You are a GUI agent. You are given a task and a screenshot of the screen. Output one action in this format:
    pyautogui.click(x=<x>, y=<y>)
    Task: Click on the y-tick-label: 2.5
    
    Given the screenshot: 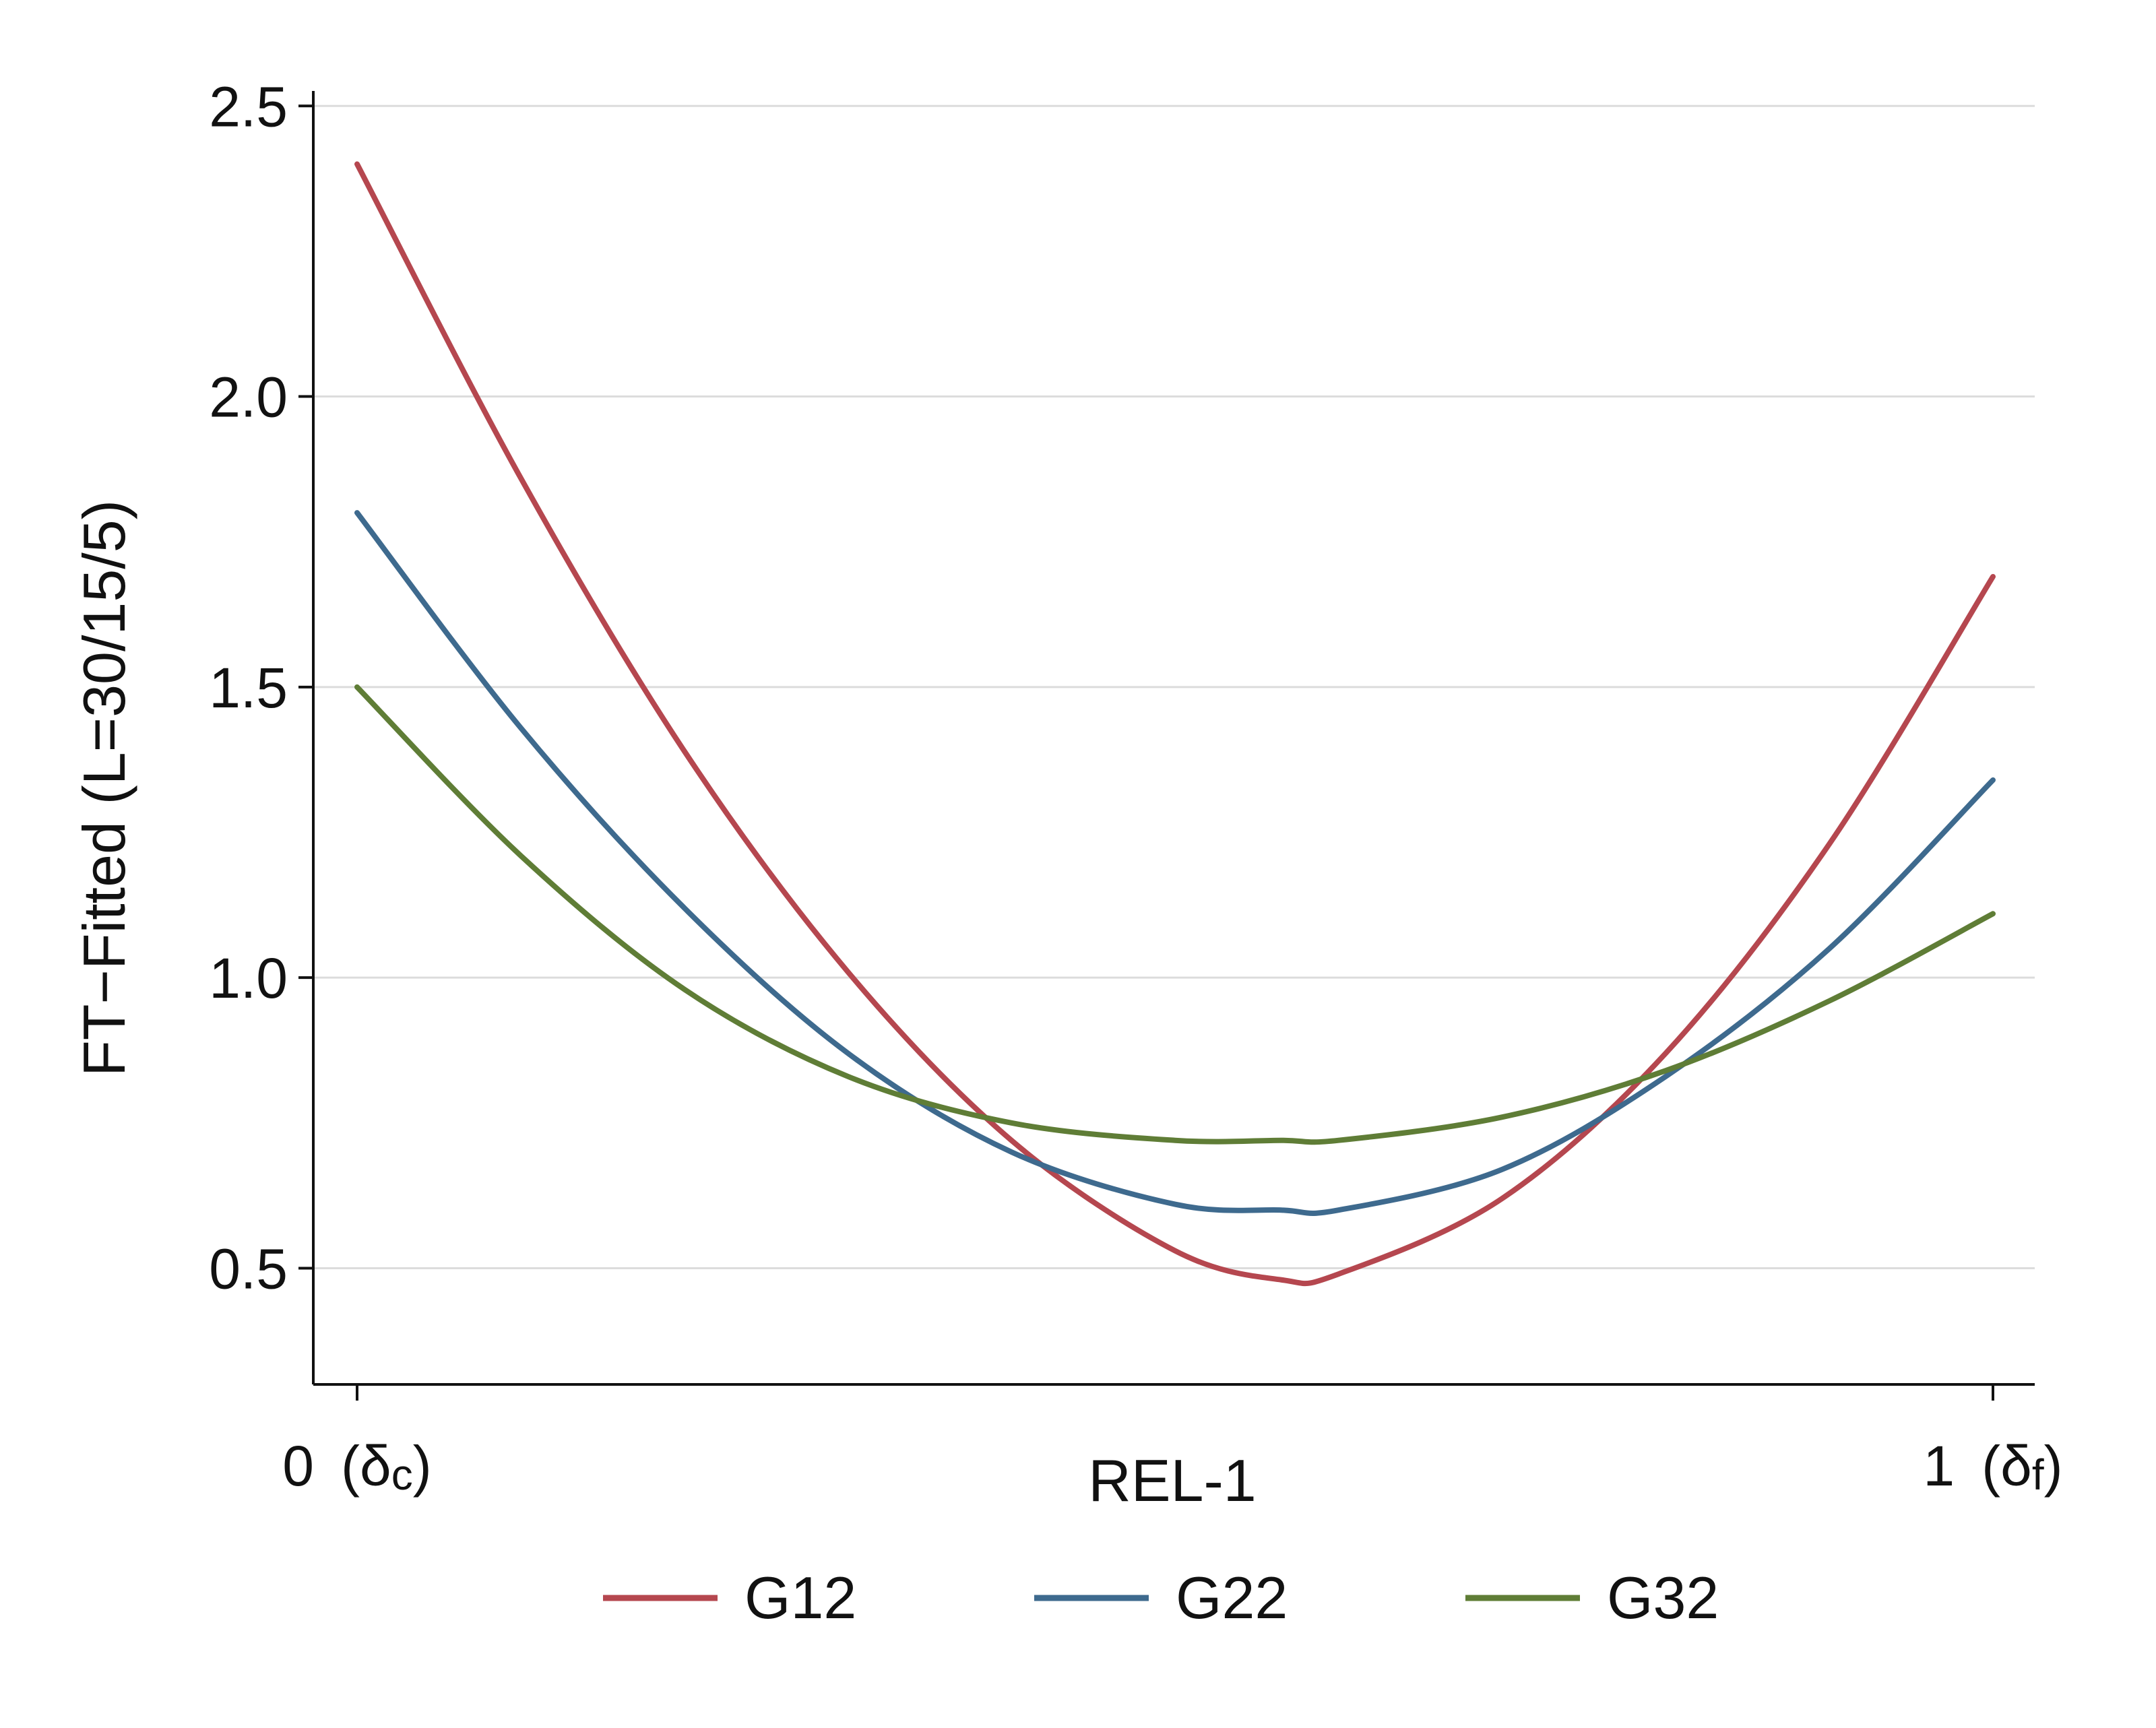 What is the action you would take?
    pyautogui.click(x=248, y=106)
    